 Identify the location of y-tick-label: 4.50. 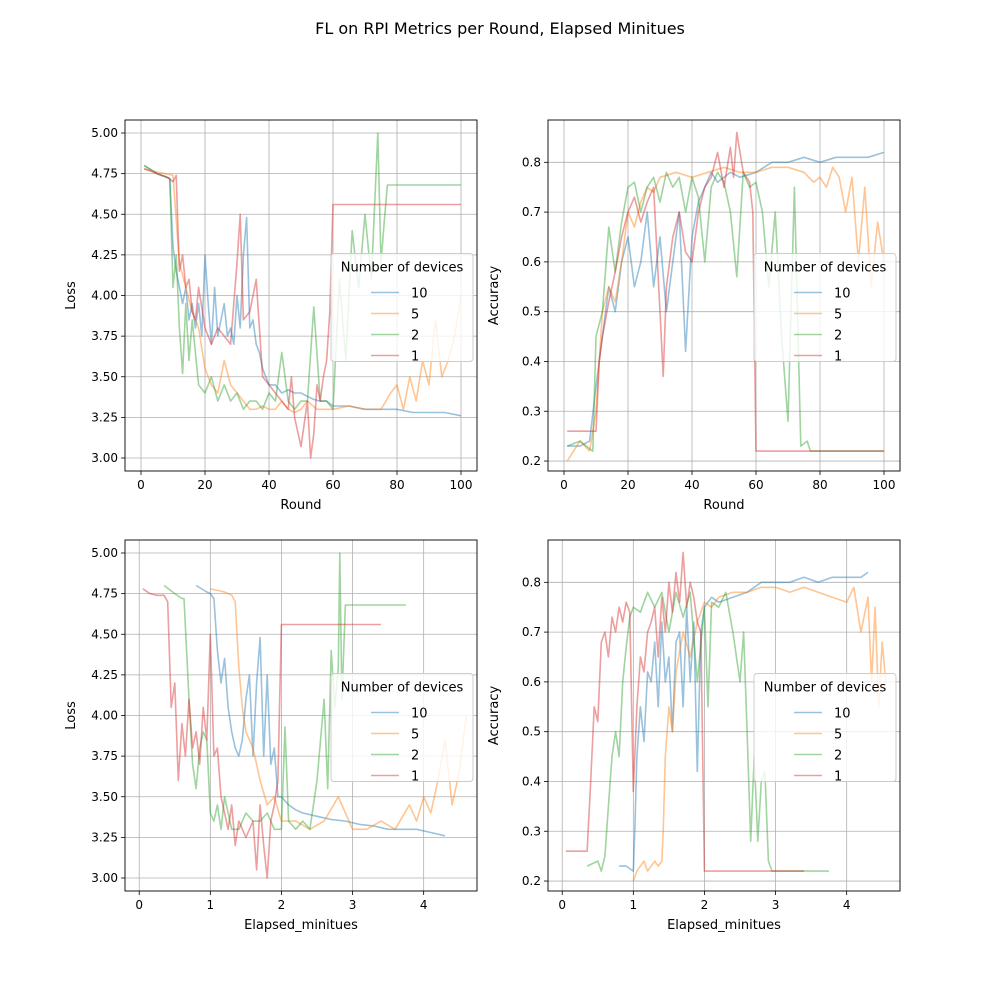
(104, 634).